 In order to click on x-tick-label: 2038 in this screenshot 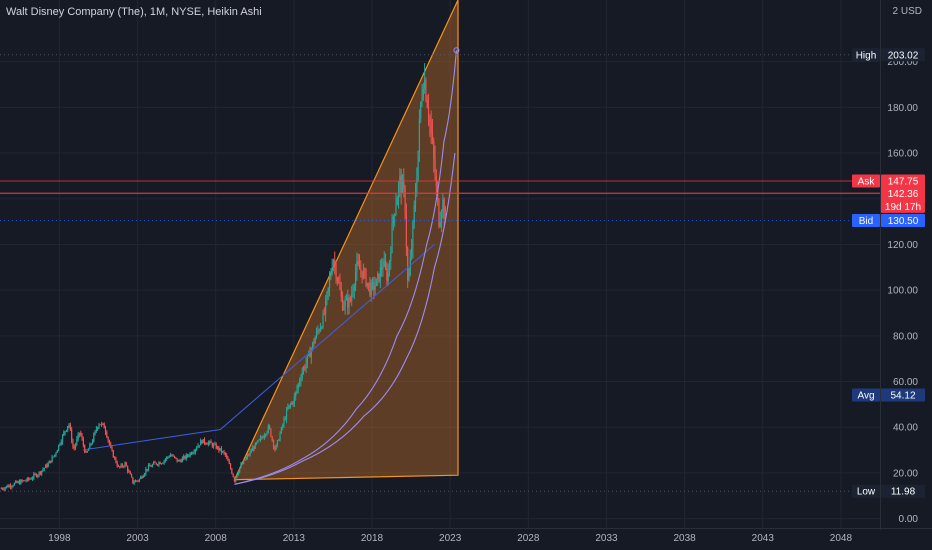, I will do `click(684, 538)`.